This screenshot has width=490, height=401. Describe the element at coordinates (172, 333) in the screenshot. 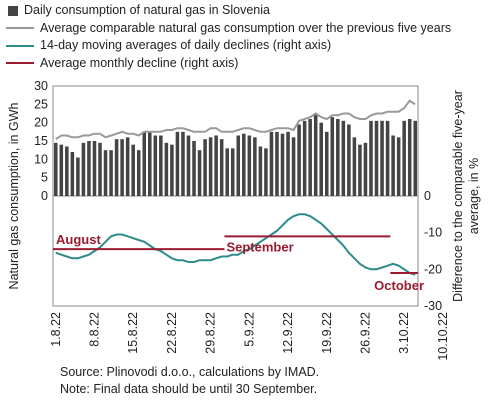

I see `x-tick-label: 22.8.22` at that location.